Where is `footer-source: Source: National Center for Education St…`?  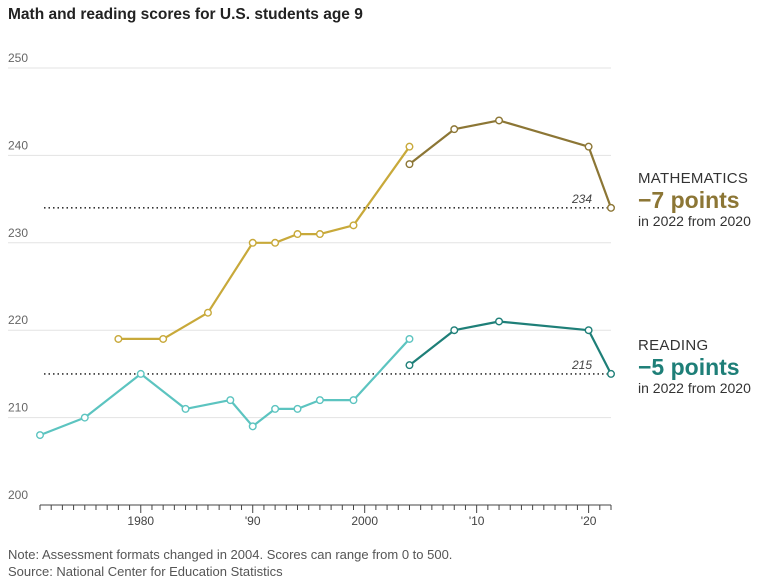 footer-source: Source: National Center for Education St… is located at coordinates (145, 571).